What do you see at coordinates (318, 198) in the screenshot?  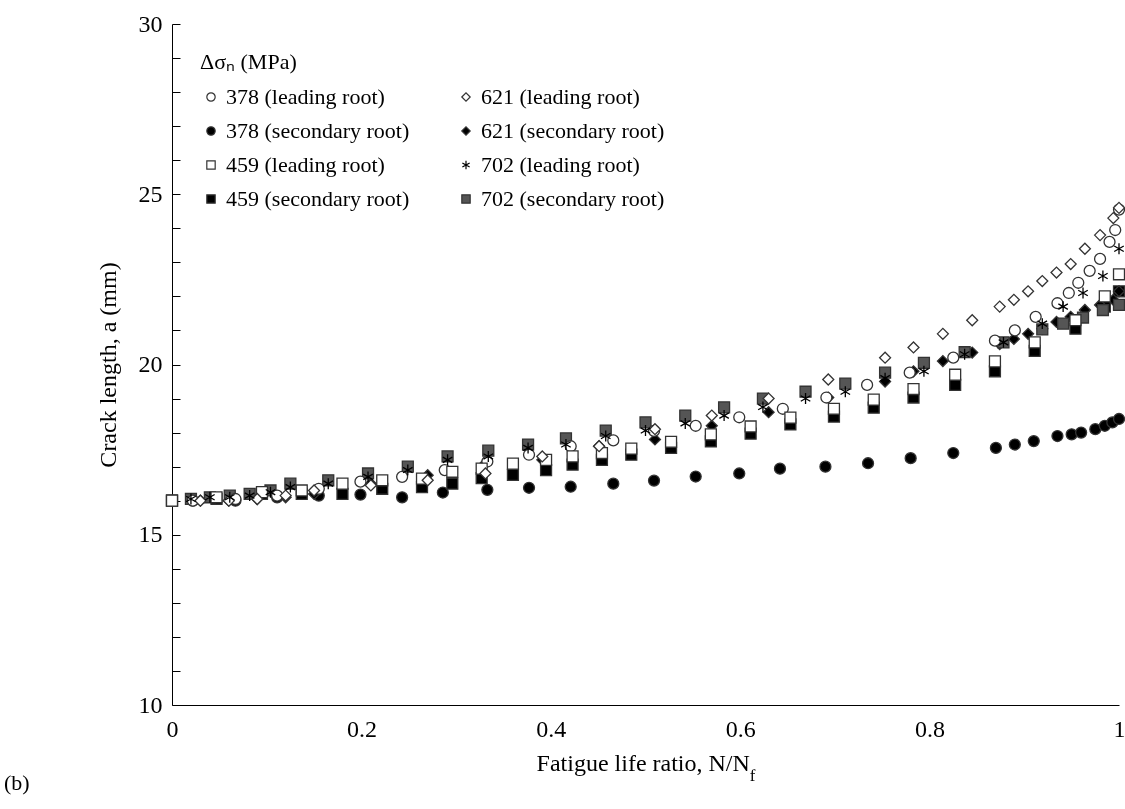 I see `legend-label: 459 (secondary root)` at bounding box center [318, 198].